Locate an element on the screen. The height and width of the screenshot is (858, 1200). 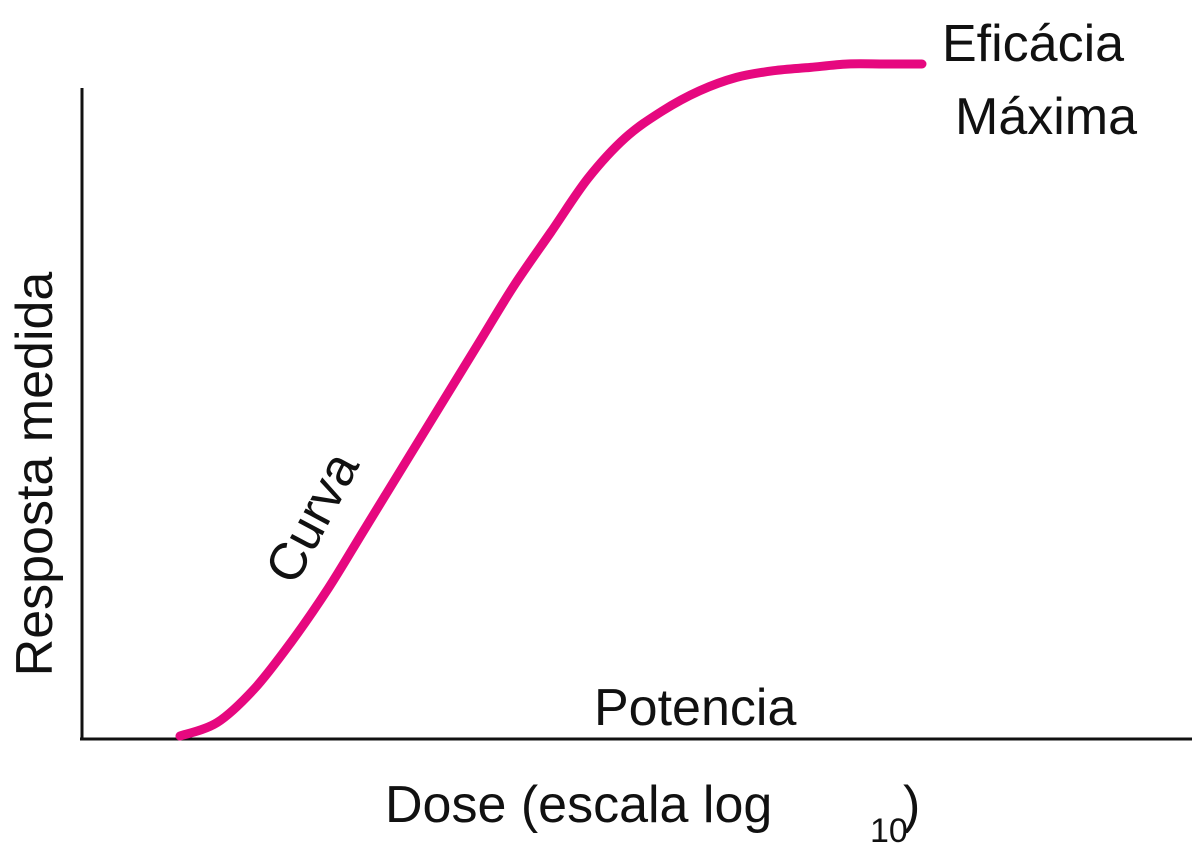
curve-label: Curva is located at coordinates (312, 518).